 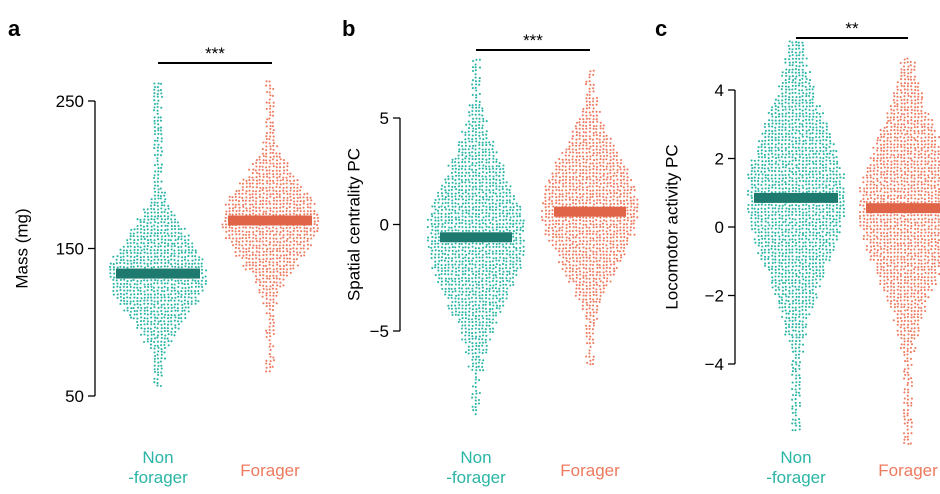 I want to click on y-tick-label: 0, so click(x=719, y=227).